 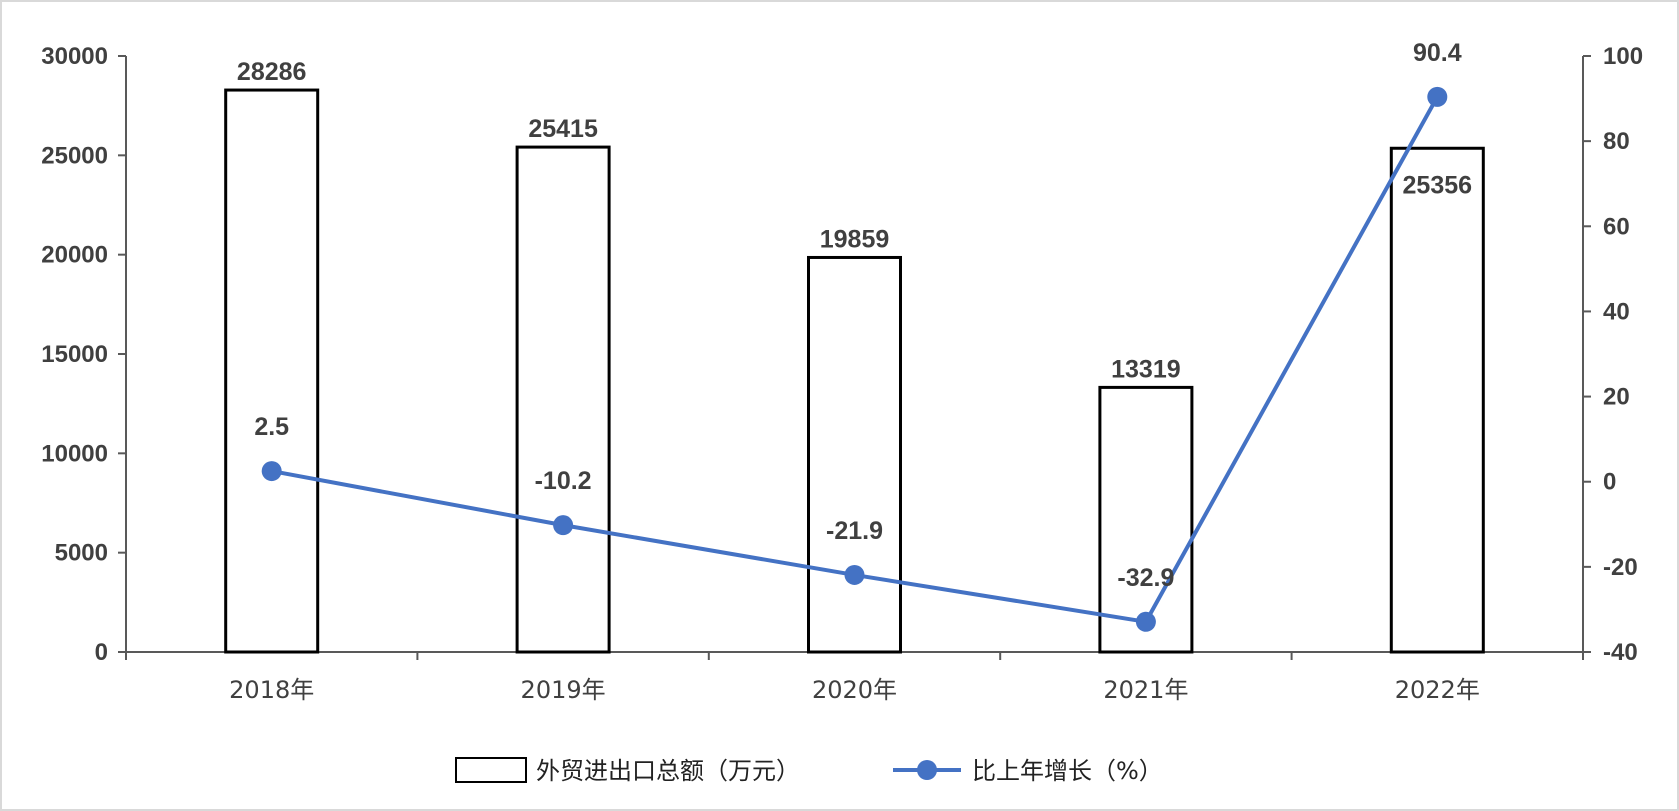 I want to click on y-right-tick-label: 80, so click(x=1616, y=141).